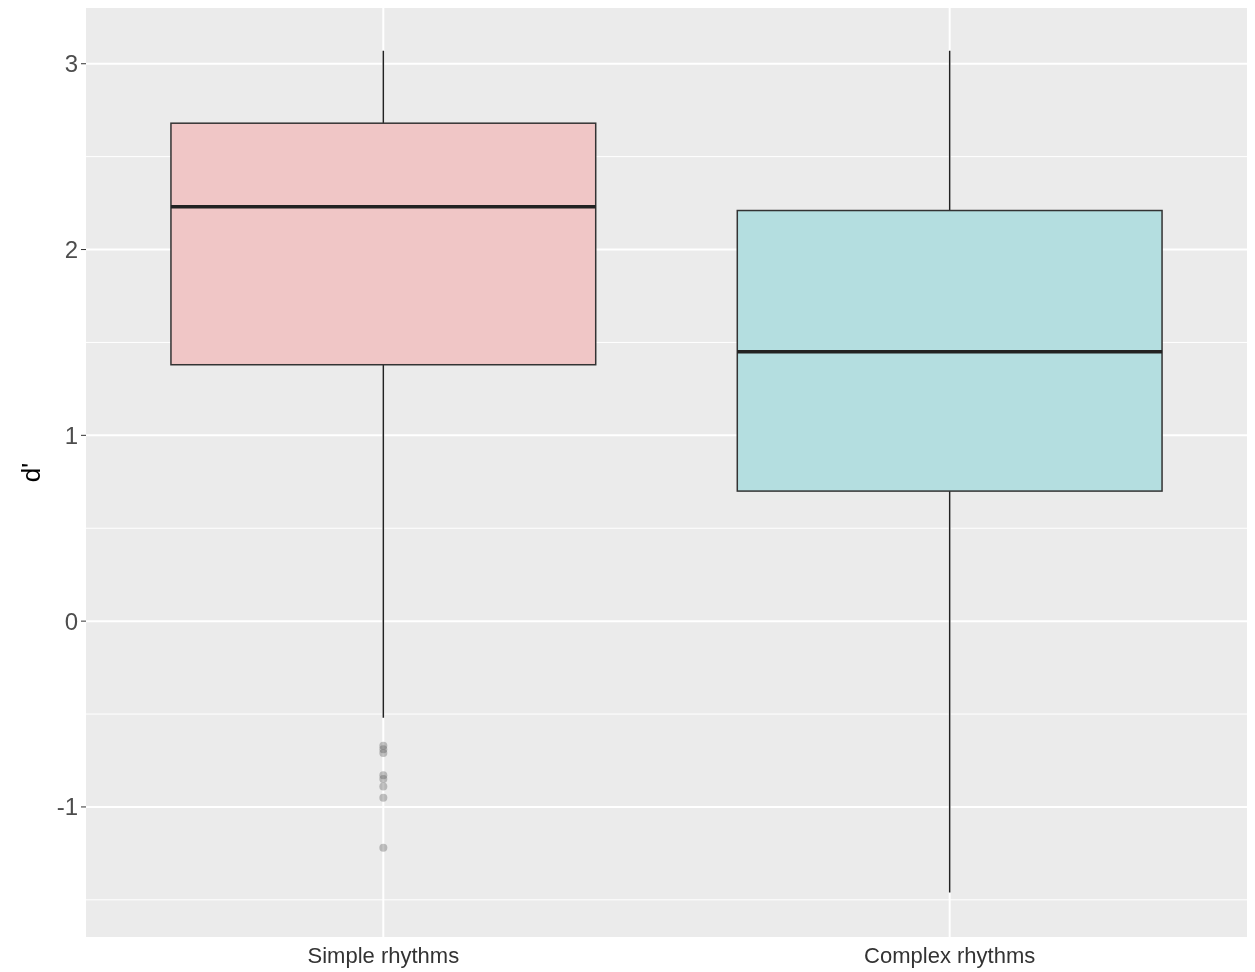 The width and height of the screenshot is (1255, 972). Describe the element at coordinates (67, 807) in the screenshot. I see `y-tick-label: -1` at that location.